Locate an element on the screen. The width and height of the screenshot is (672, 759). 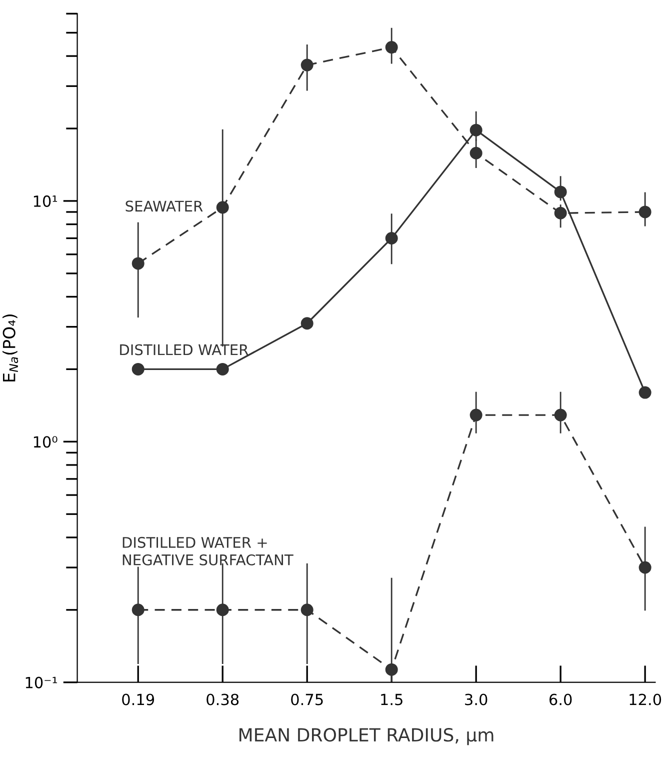
series-label: DISTILLED WATER is located at coordinates (184, 350).